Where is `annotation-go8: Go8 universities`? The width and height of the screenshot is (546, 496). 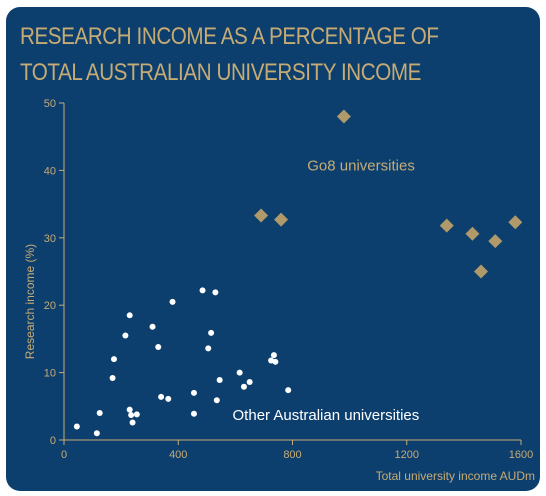
annotation-go8: Go8 universities is located at coordinates (361, 165).